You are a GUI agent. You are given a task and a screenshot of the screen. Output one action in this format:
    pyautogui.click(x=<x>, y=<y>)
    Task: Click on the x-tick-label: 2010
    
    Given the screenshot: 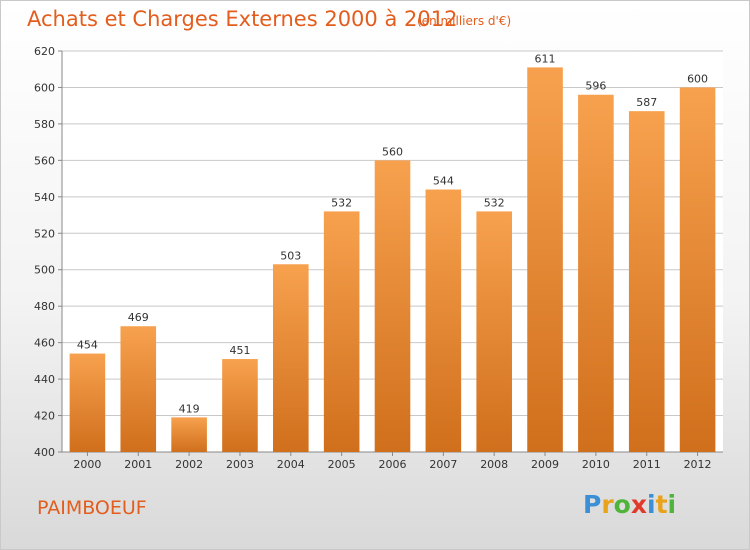 What is the action you would take?
    pyautogui.click(x=596, y=464)
    